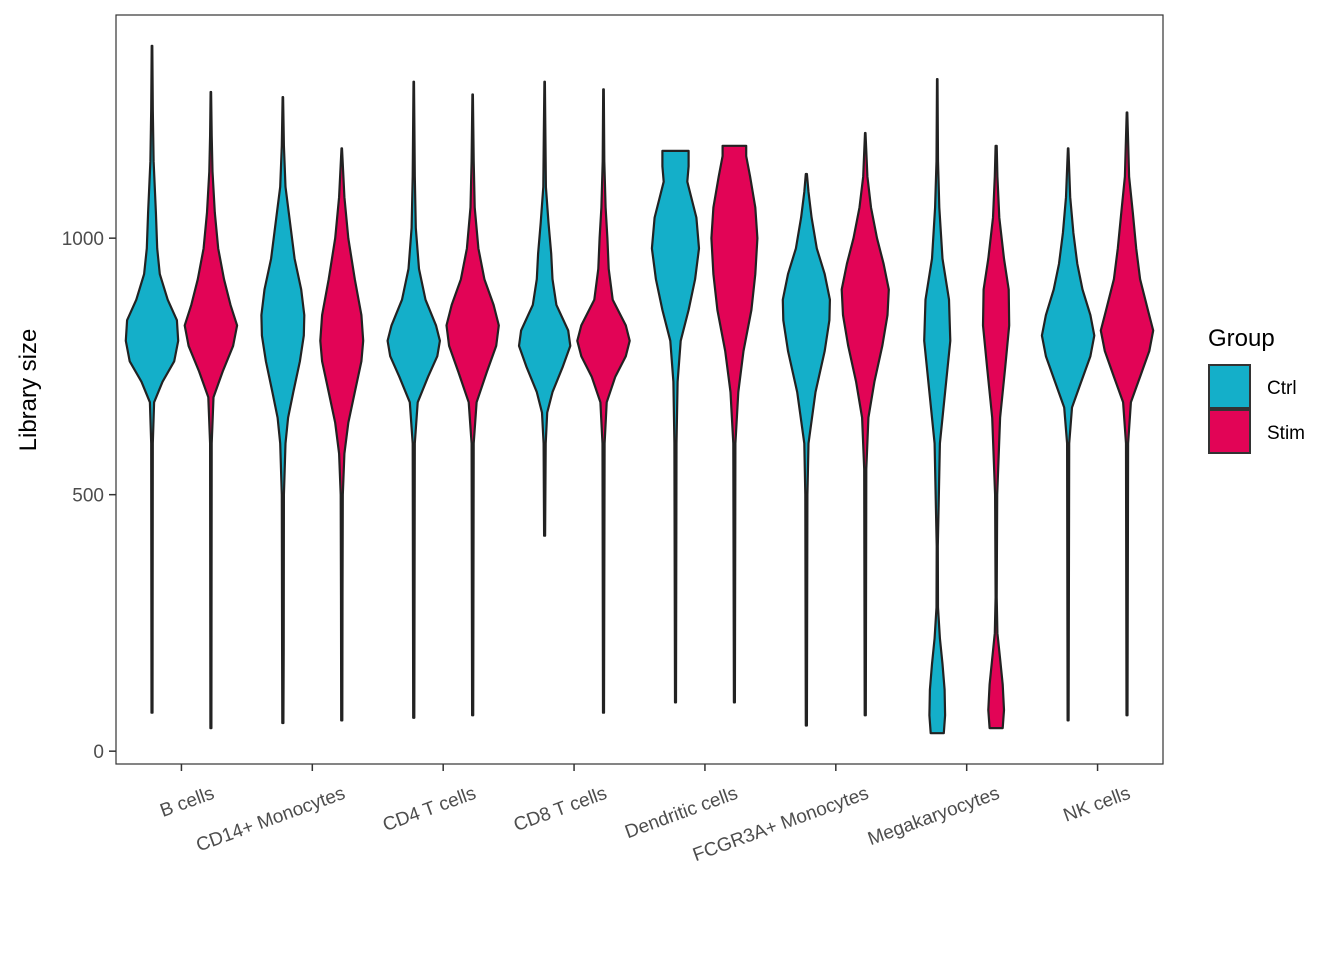  What do you see at coordinates (996, 437) in the screenshot?
I see `violin-stim-megakaryocytes` at bounding box center [996, 437].